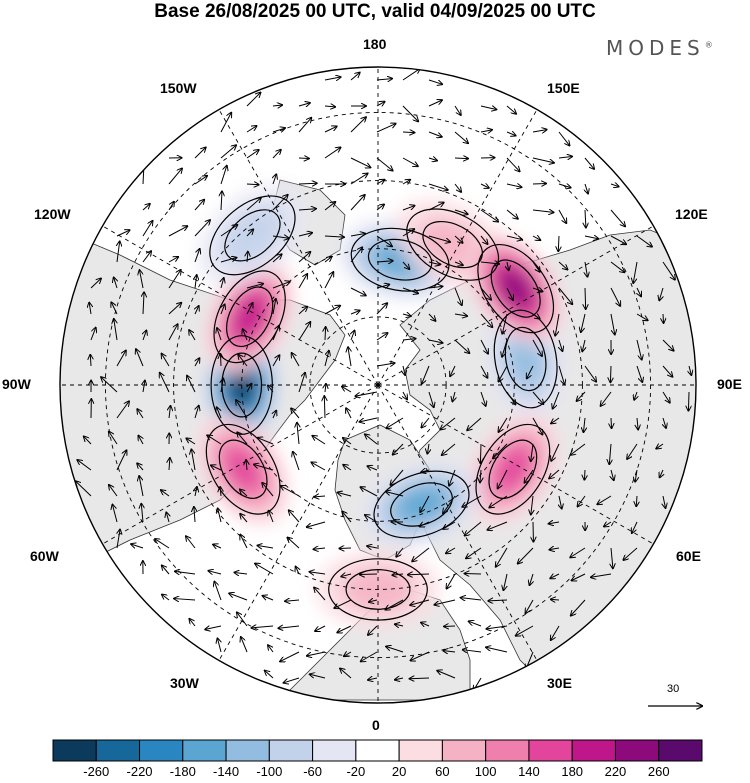 The width and height of the screenshot is (750, 783). What do you see at coordinates (96, 771) in the screenshot?
I see `colorbar-tick: -260` at bounding box center [96, 771].